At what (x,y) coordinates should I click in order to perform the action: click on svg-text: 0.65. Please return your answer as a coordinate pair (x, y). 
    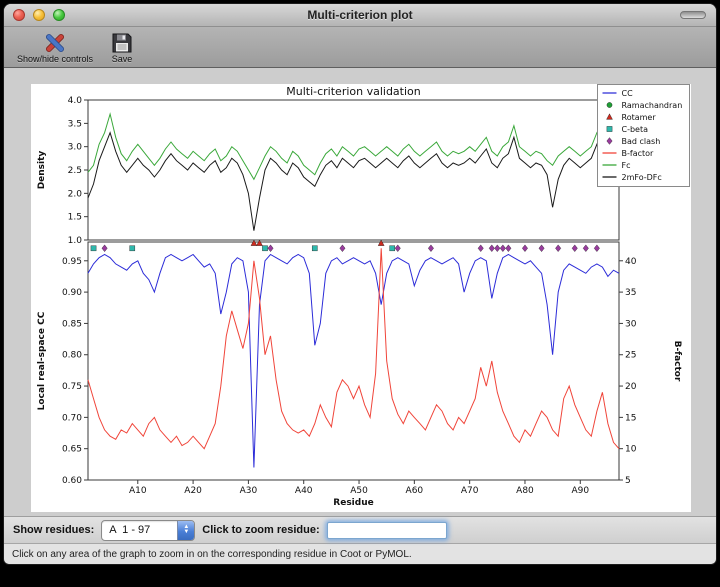
    Looking at the image, I should click on (72, 450).